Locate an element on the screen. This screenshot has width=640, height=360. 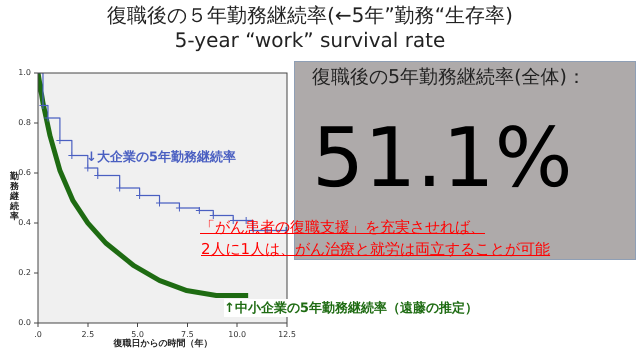
x-tick-label: 12.5 is located at coordinates (287, 334).